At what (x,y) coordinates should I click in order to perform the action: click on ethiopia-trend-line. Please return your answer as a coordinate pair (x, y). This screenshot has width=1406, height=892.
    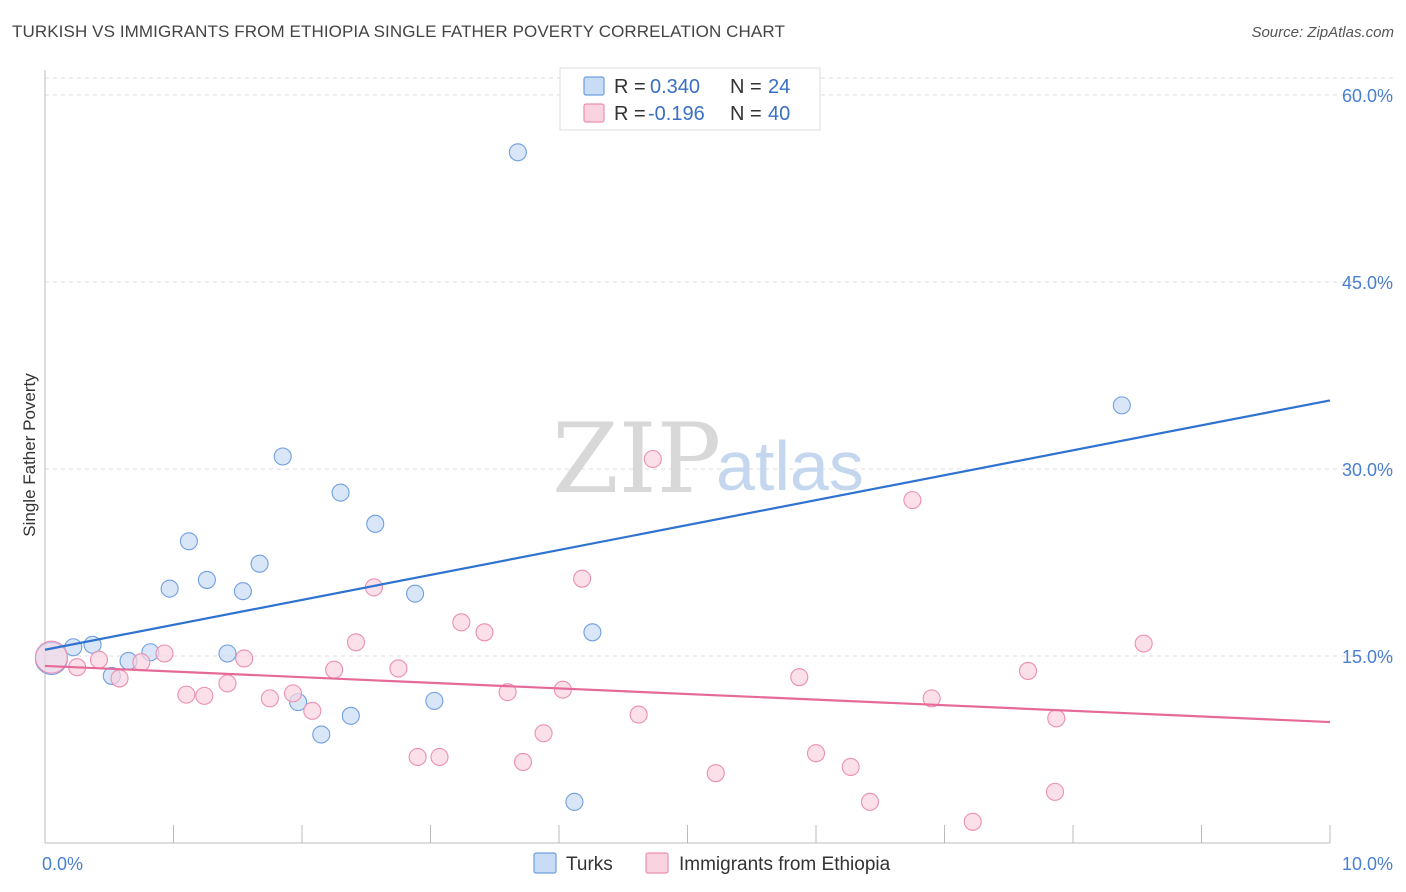
    Looking at the image, I should click on (687, 694).